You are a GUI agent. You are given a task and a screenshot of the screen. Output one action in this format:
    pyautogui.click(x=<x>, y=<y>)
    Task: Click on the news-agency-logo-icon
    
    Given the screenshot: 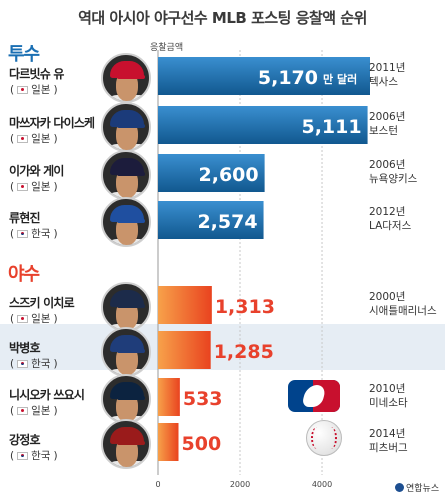 What is the action you would take?
    pyautogui.click(x=399, y=487)
    